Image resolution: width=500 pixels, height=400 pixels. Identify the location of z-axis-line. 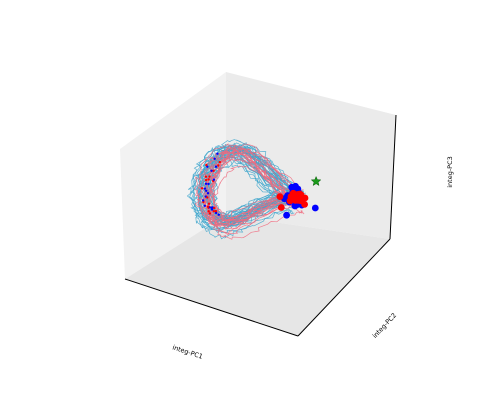
(393, 177).